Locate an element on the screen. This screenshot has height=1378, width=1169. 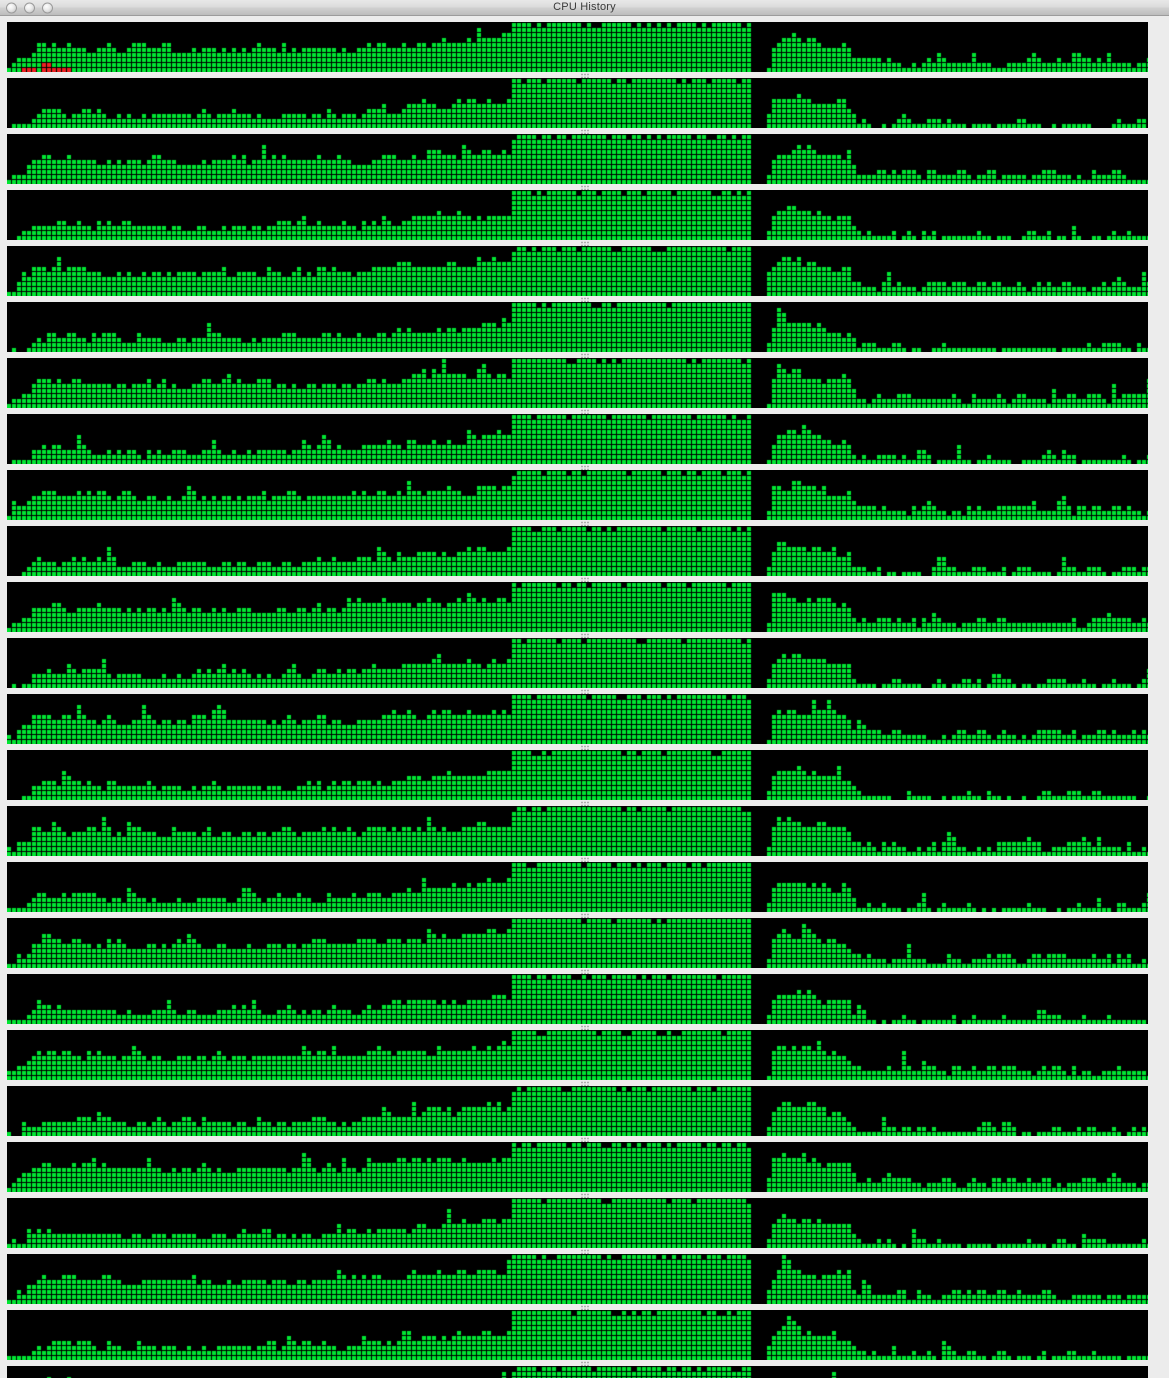
window-controls is located at coordinates (29, 7).